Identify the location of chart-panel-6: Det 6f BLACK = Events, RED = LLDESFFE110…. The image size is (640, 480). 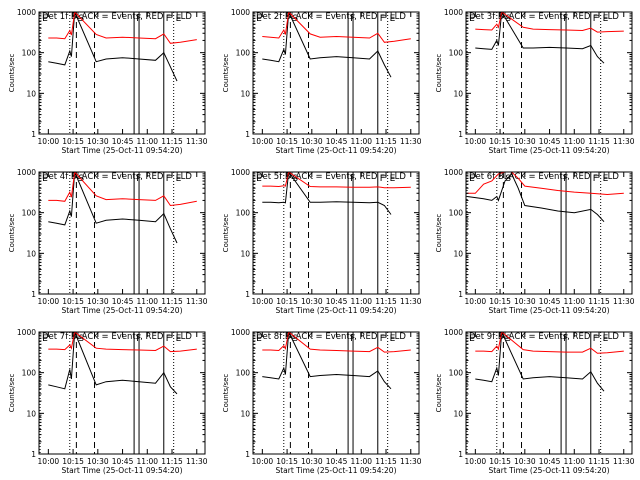
(535, 241).